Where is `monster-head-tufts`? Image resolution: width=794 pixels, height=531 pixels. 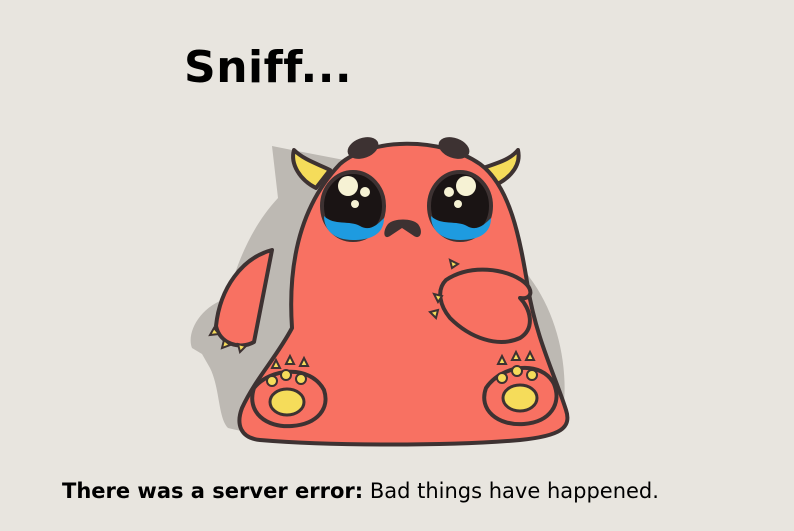
monster-head-tufts is located at coordinates (408, 148).